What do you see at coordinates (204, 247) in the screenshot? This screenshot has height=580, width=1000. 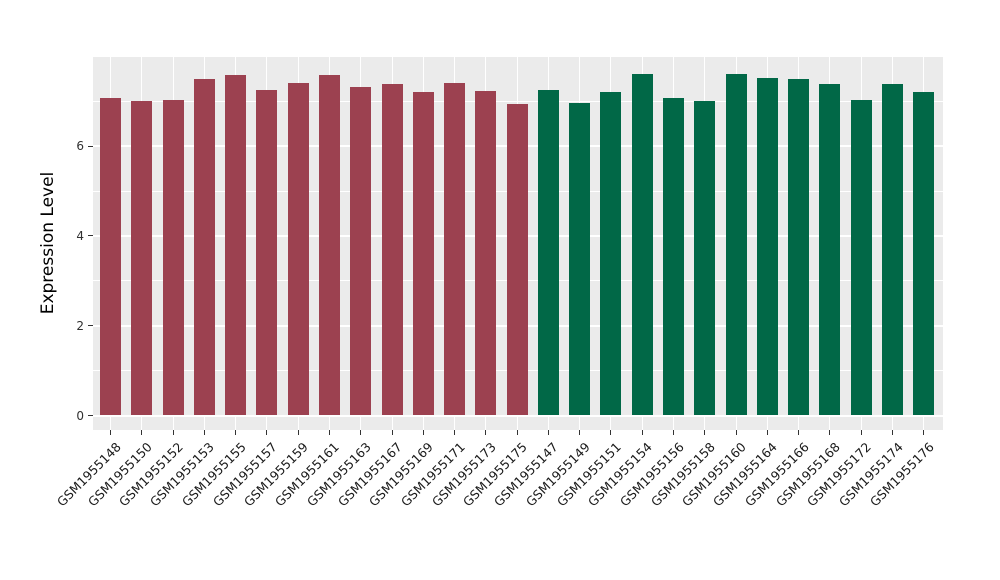 I see `bar-GSM1955153` at bounding box center [204, 247].